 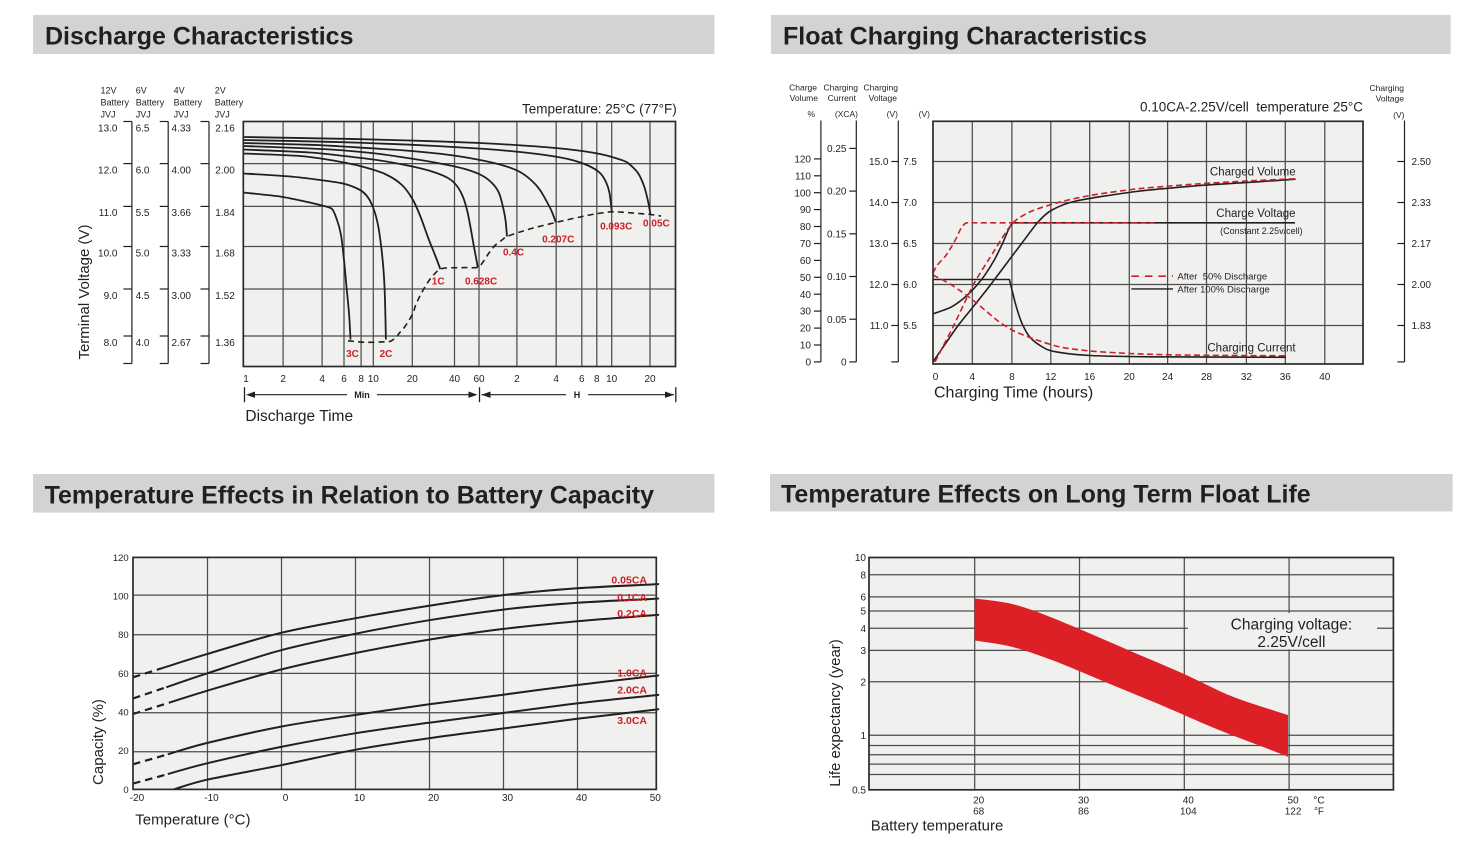 I want to click on svg-text: Charging Time (hours), so click(x=1013, y=393).